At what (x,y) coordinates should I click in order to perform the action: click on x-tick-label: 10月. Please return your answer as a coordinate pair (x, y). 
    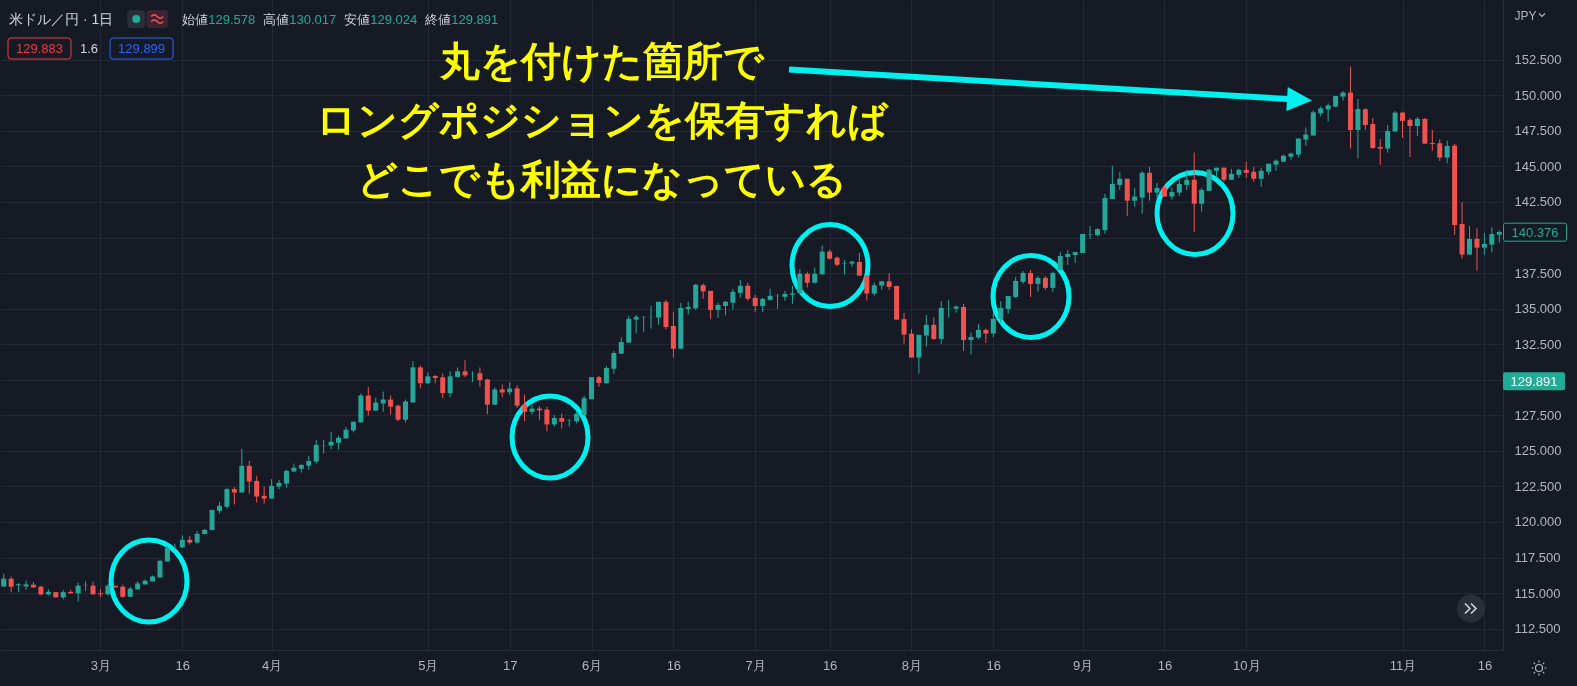
    Looking at the image, I should click on (1247, 665).